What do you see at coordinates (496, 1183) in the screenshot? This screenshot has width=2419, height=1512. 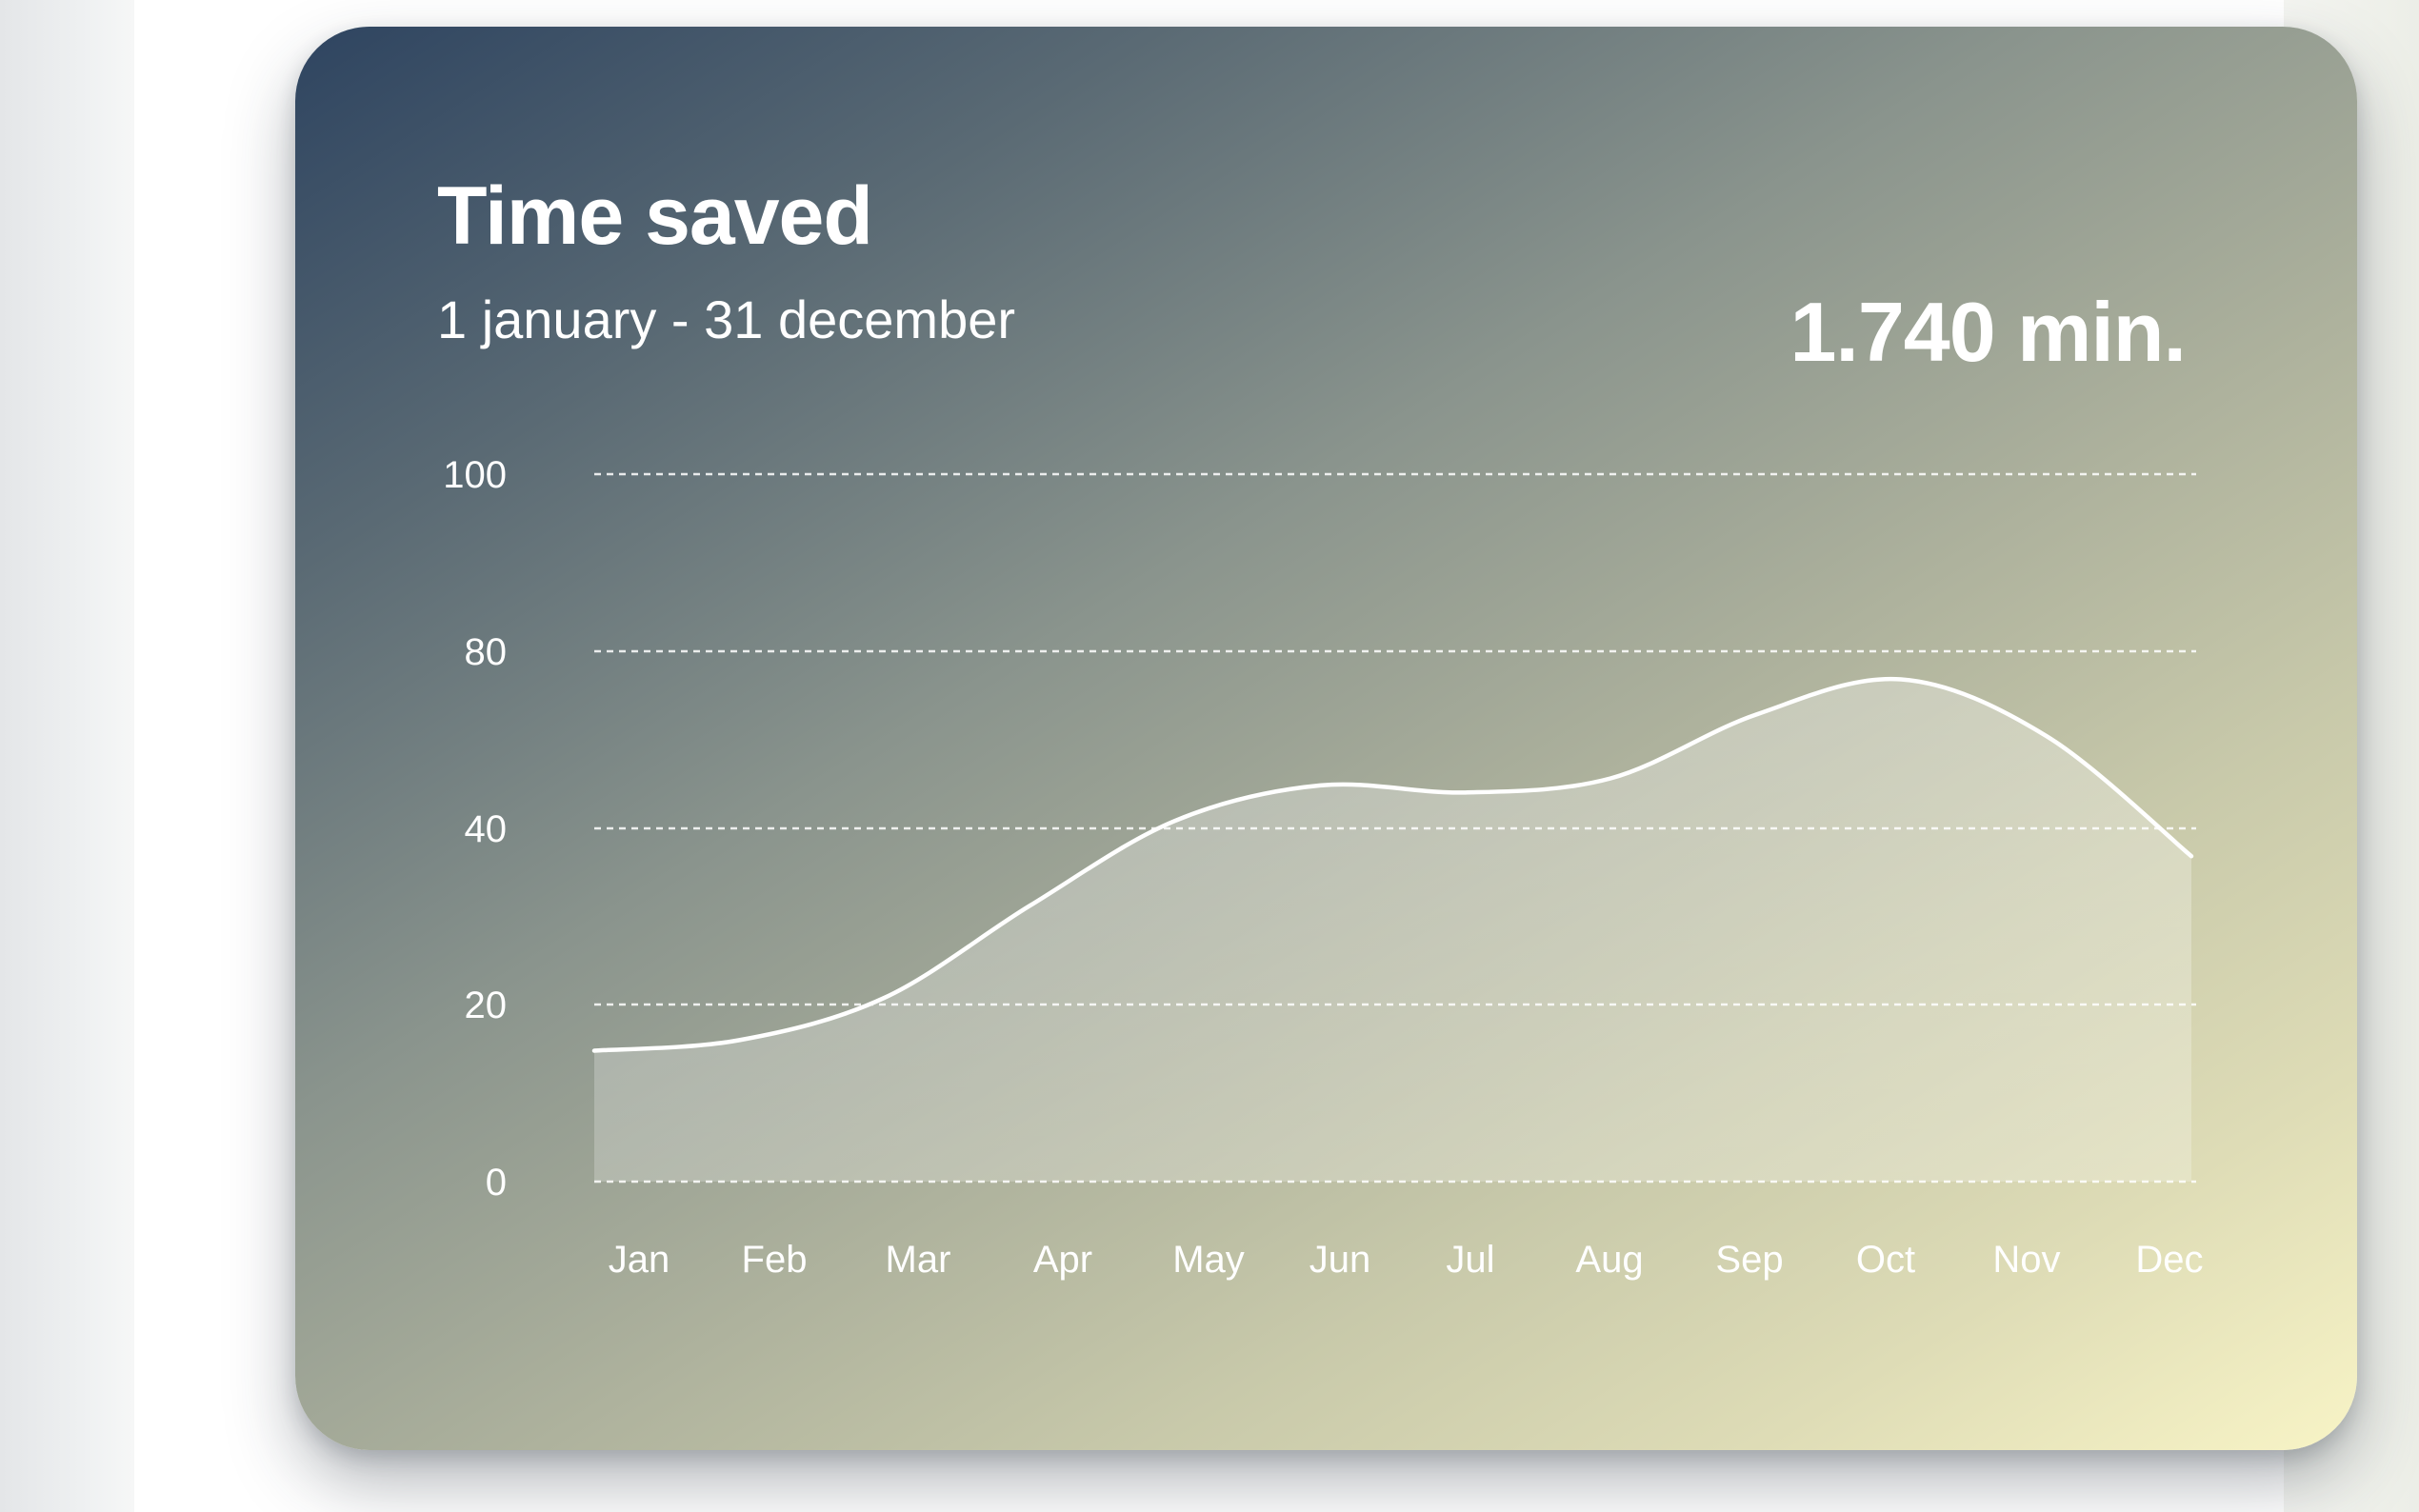 I see `y-tick-0: 0` at bounding box center [496, 1183].